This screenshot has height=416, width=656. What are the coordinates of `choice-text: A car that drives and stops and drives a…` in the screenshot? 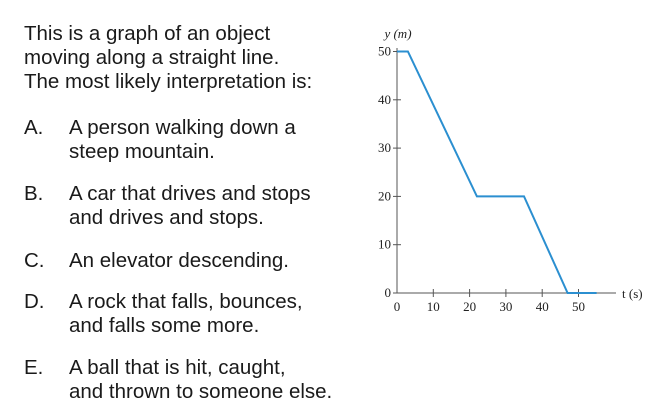 It's located at (214, 206).